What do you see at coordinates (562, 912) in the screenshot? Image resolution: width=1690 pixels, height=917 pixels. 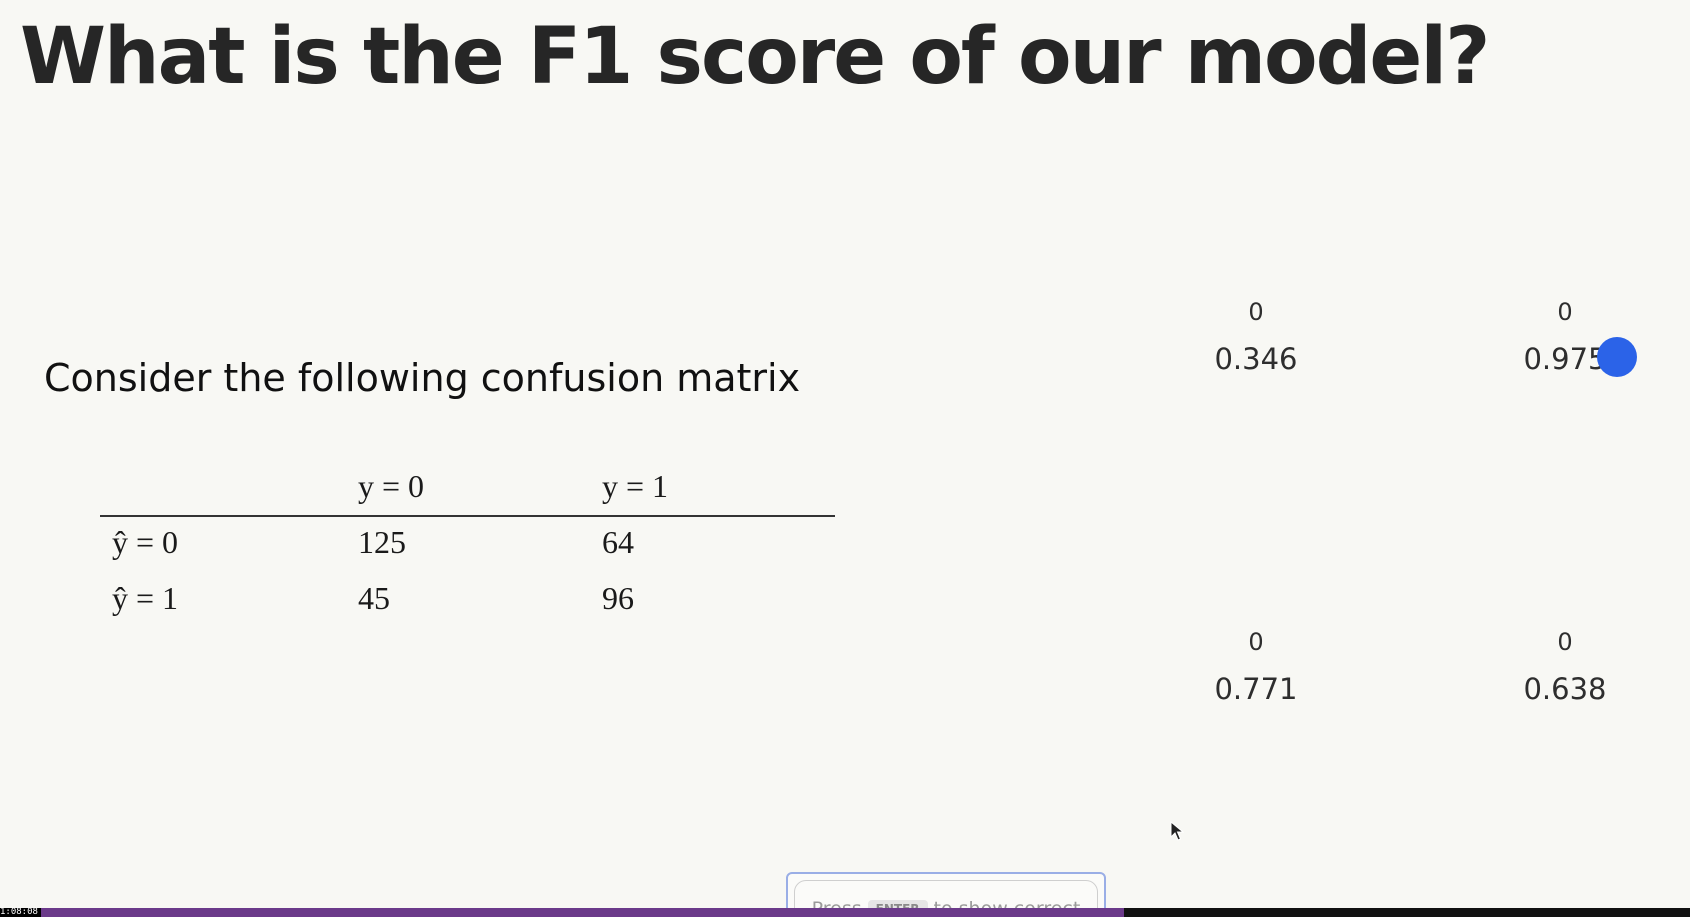 I see `video-progress-fill` at bounding box center [562, 912].